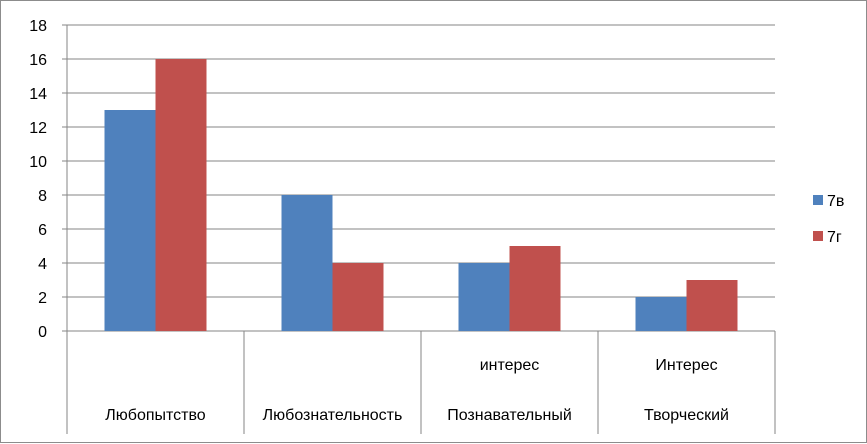 This screenshot has width=867, height=444. Describe the element at coordinates (535, 288) in the screenshot. I see `bar-7г-2` at that location.